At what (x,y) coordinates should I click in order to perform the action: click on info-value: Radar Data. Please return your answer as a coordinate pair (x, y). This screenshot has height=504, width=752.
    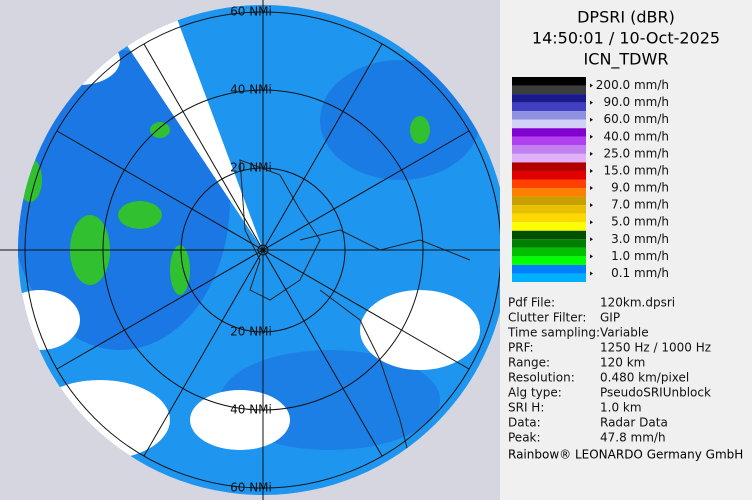
    Looking at the image, I should click on (634, 423).